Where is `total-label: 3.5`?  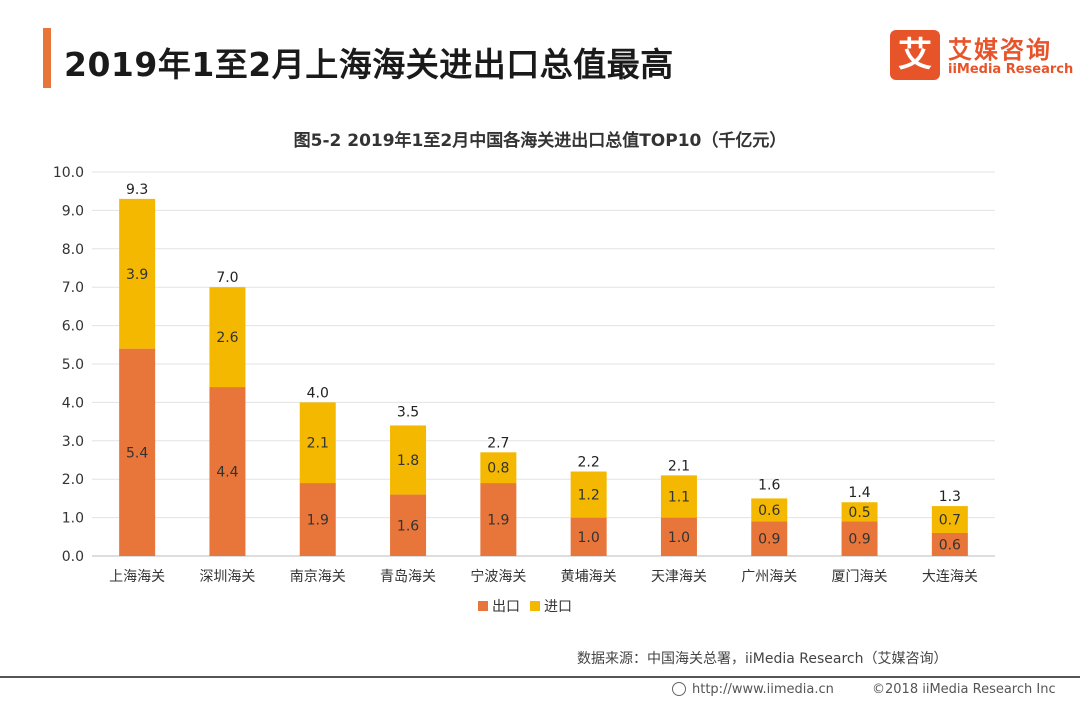
total-label: 3.5 is located at coordinates (408, 413).